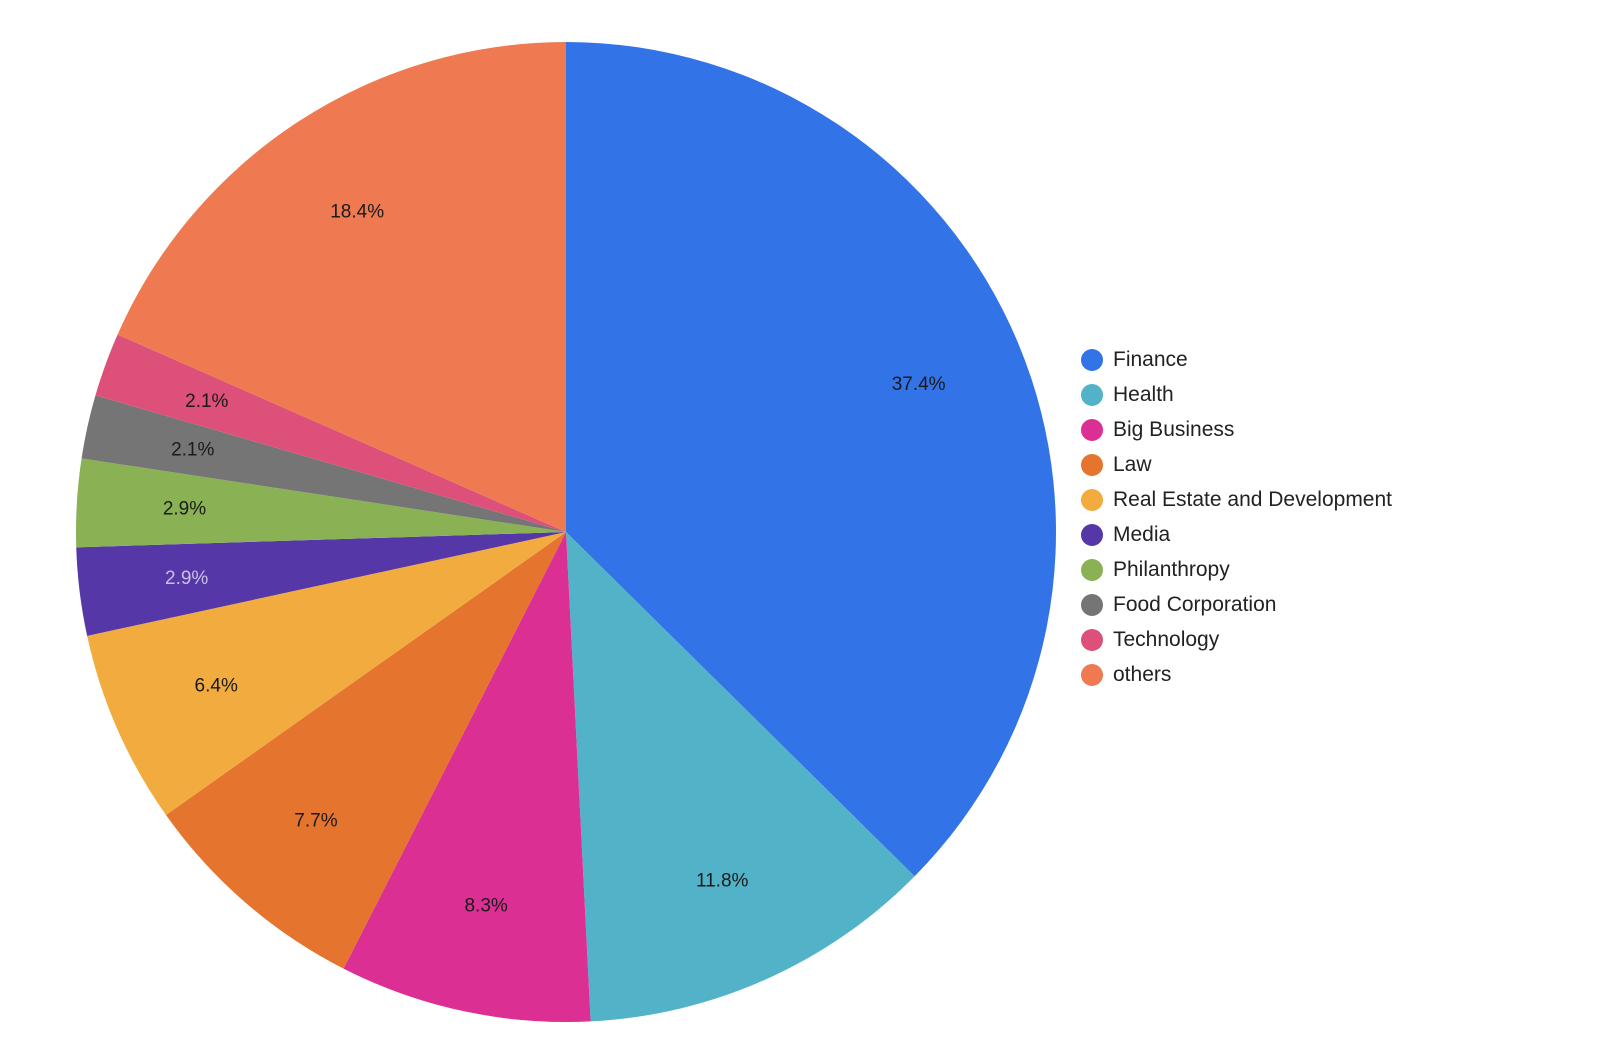 The image size is (1600, 1063). I want to click on legend-label-others: others, so click(1142, 674).